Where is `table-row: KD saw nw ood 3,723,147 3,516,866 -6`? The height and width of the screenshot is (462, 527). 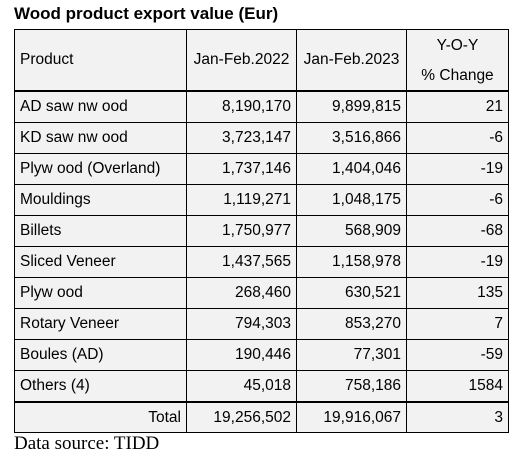
table-row: KD saw nw ood 3,723,147 3,516,866 -6 is located at coordinates (261, 138).